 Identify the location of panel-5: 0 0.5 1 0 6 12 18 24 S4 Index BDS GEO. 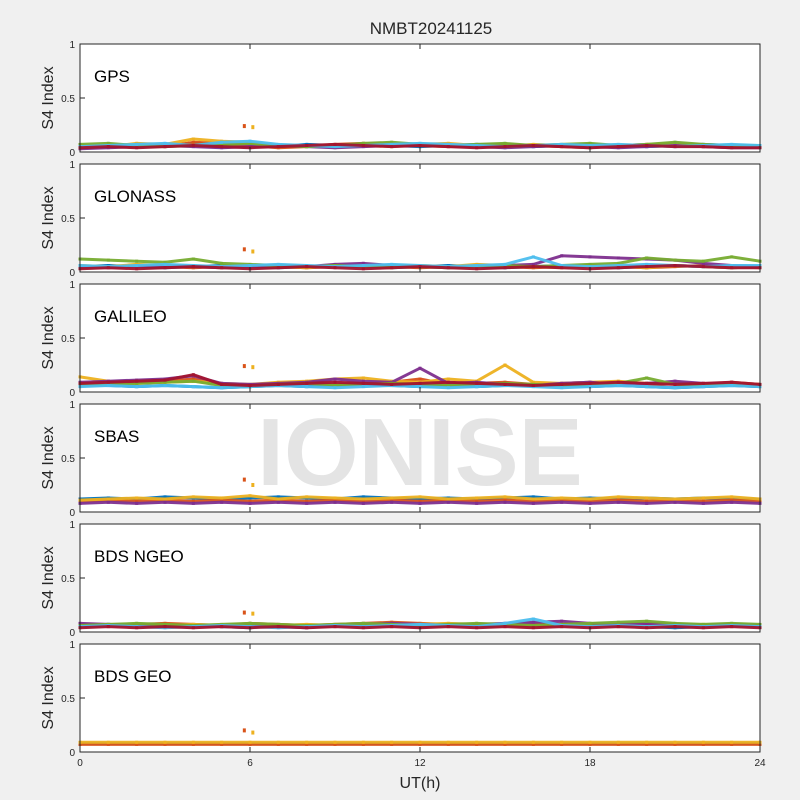
(403, 704).